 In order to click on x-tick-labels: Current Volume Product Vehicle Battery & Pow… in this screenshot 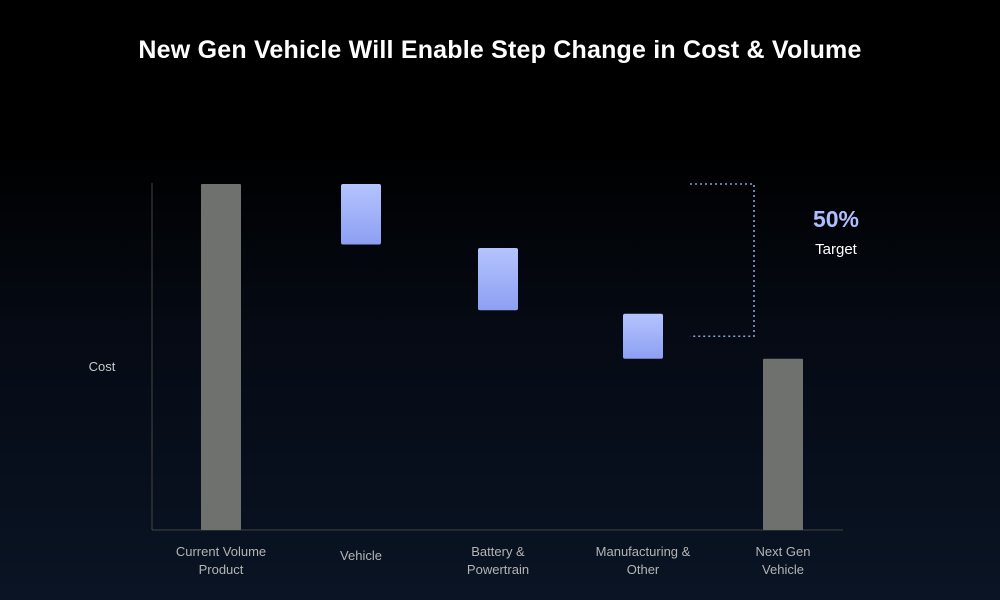, I will do `click(493, 560)`.